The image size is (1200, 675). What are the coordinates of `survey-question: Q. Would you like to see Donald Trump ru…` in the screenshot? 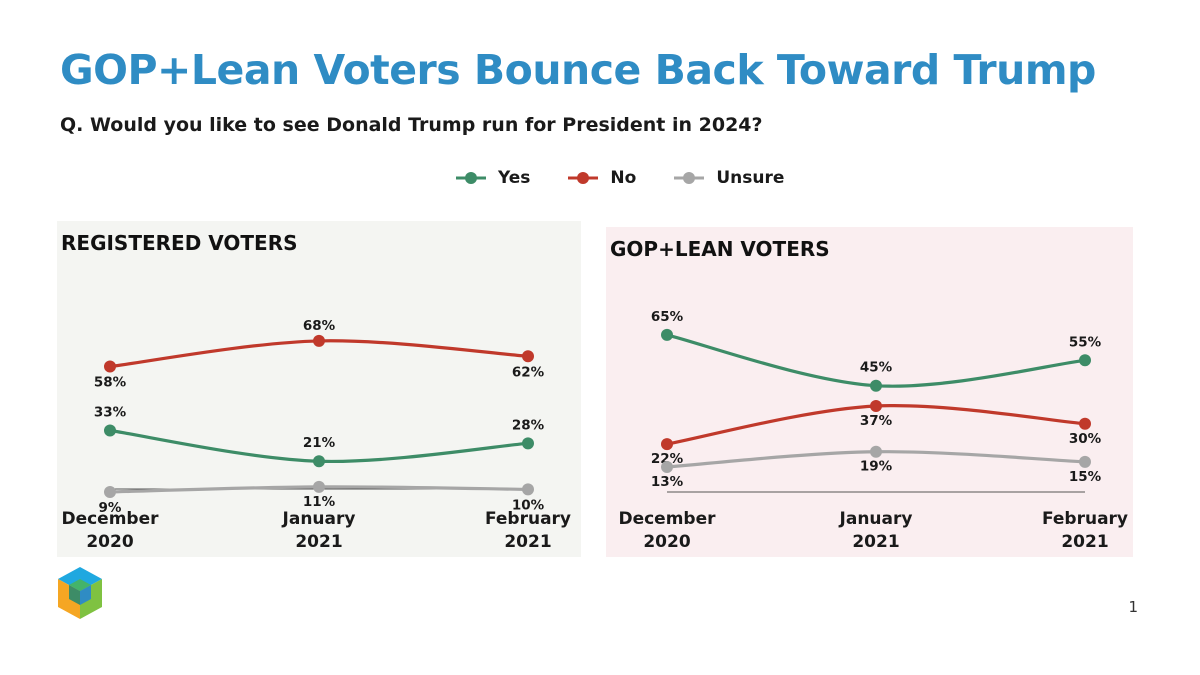 It's located at (411, 125).